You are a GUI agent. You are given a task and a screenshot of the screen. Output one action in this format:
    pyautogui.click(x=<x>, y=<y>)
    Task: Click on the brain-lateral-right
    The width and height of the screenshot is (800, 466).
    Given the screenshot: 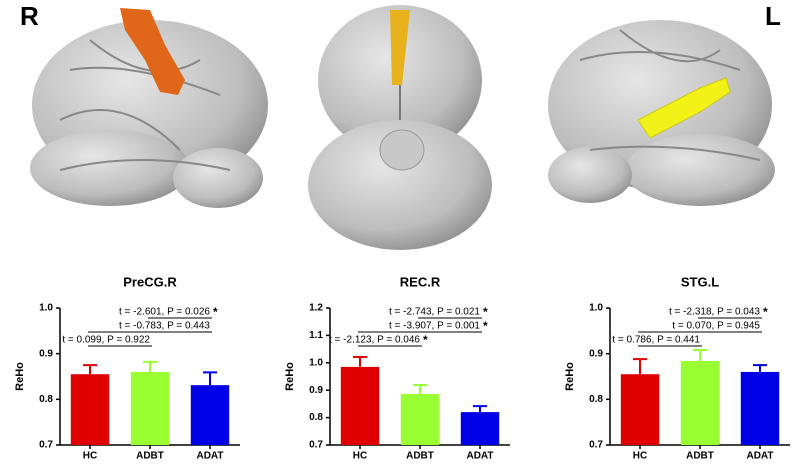 What is the action you would take?
    pyautogui.click(x=149, y=108)
    